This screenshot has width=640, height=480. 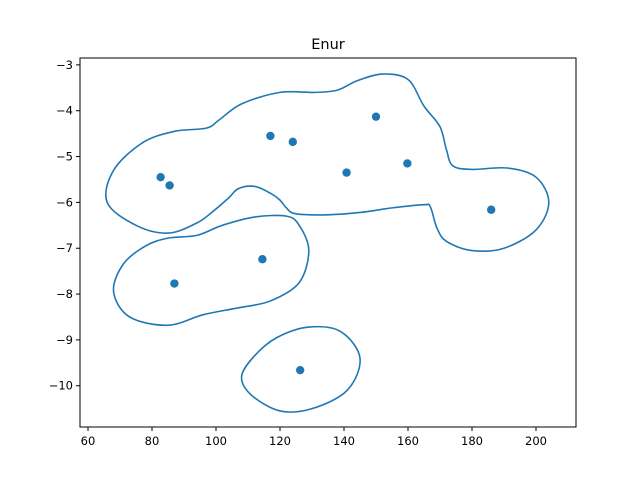 What do you see at coordinates (64, 65) in the screenshot?
I see `y-tick-label: −3` at bounding box center [64, 65].